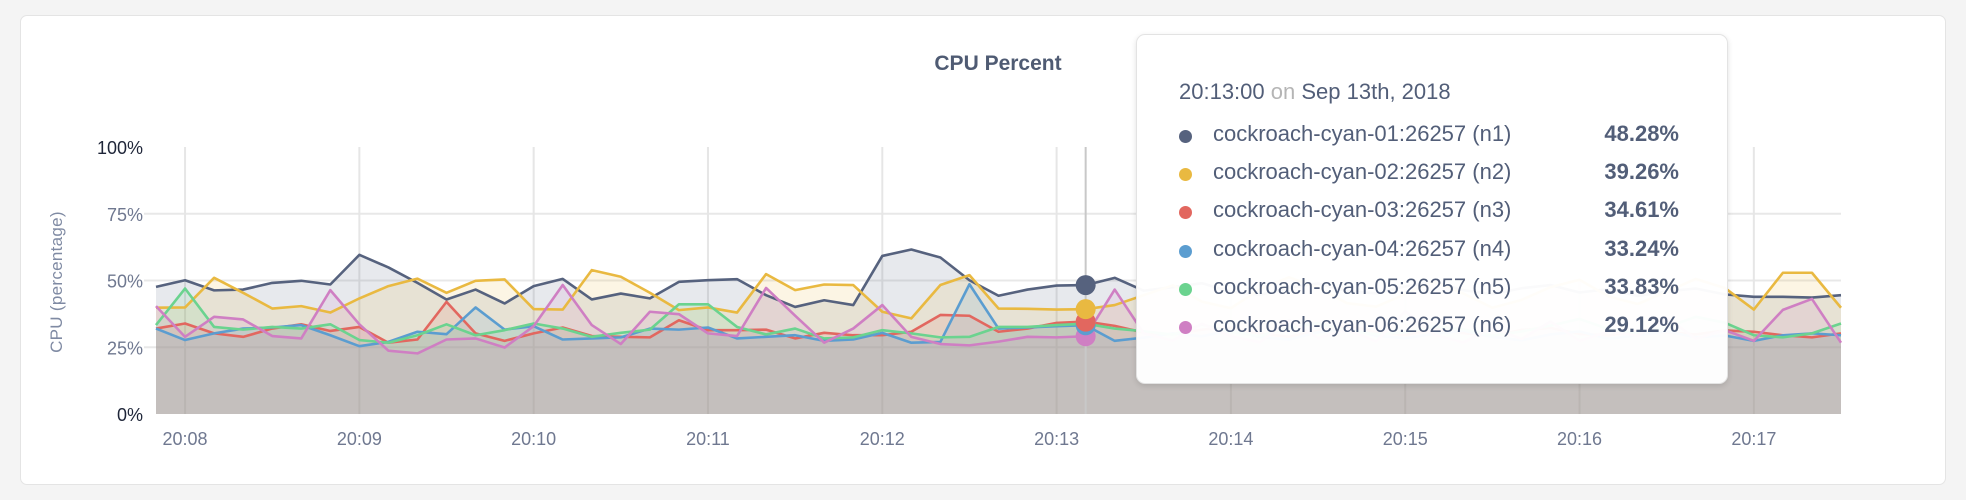 Image resolution: width=1966 pixels, height=500 pixels. I want to click on hover-layer, so click(1085, 280).